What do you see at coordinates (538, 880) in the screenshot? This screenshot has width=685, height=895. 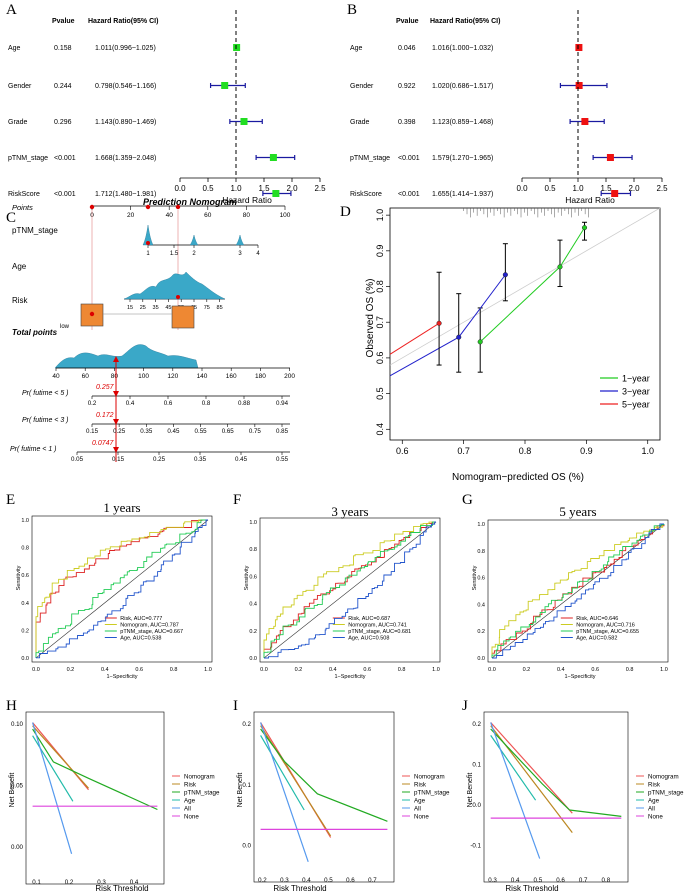 I see `dca-xtick-label-2-2: 0.5` at bounding box center [538, 880].